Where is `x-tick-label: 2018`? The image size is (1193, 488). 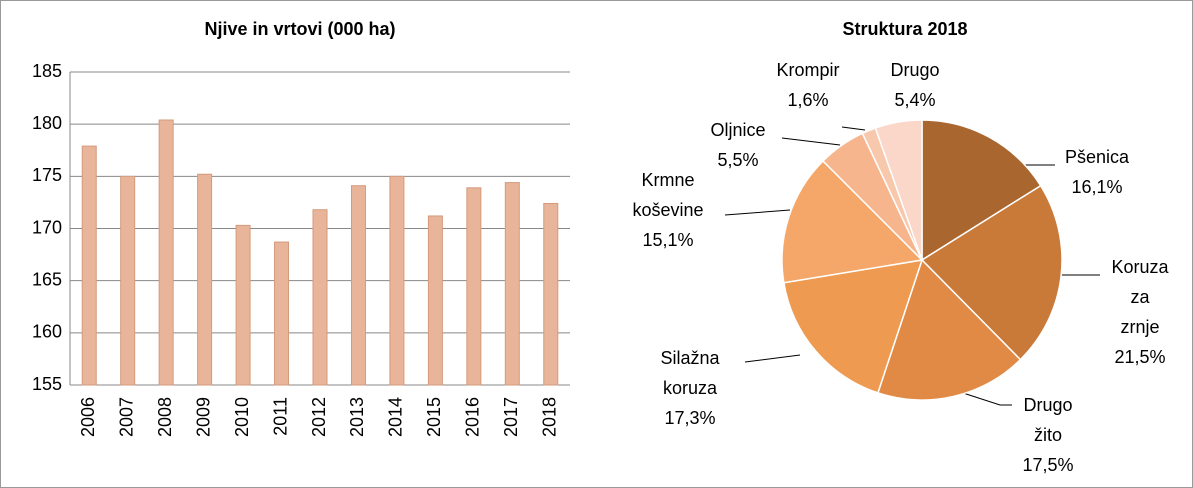
x-tick-label: 2018 is located at coordinates (550, 417).